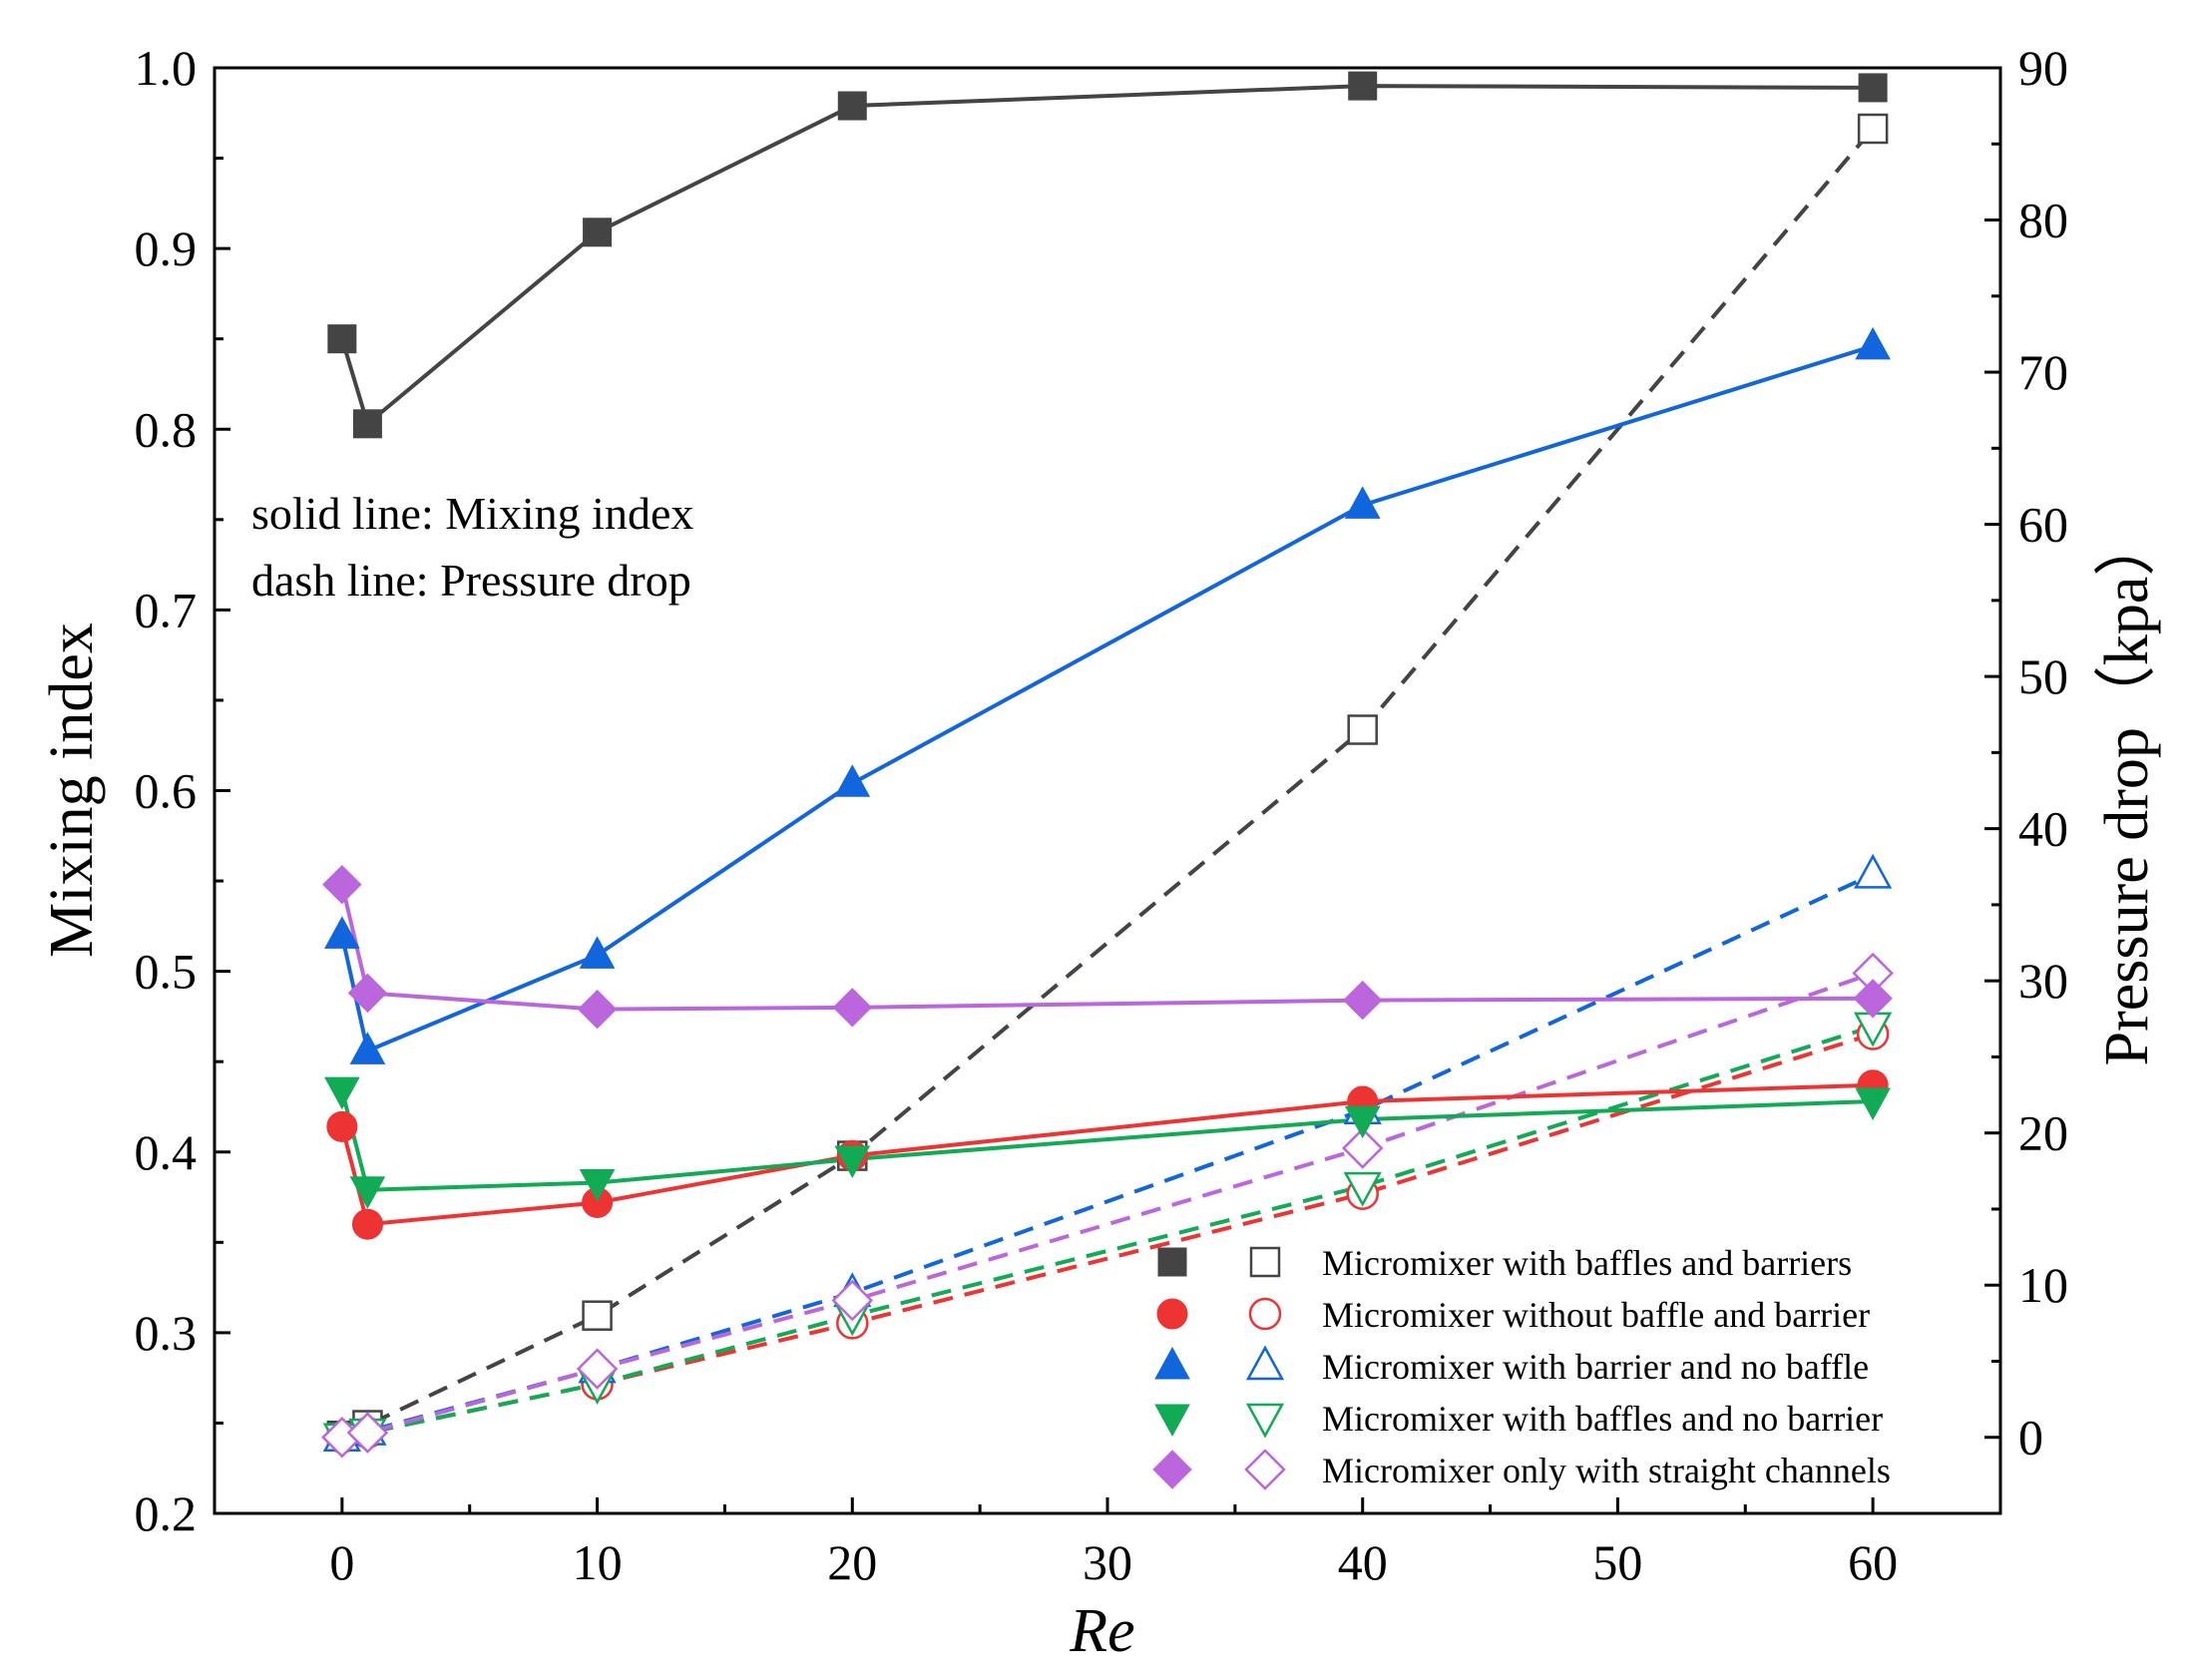 This screenshot has height=1680, width=2191. I want to click on x-tick-label: 30, so click(1108, 1562).